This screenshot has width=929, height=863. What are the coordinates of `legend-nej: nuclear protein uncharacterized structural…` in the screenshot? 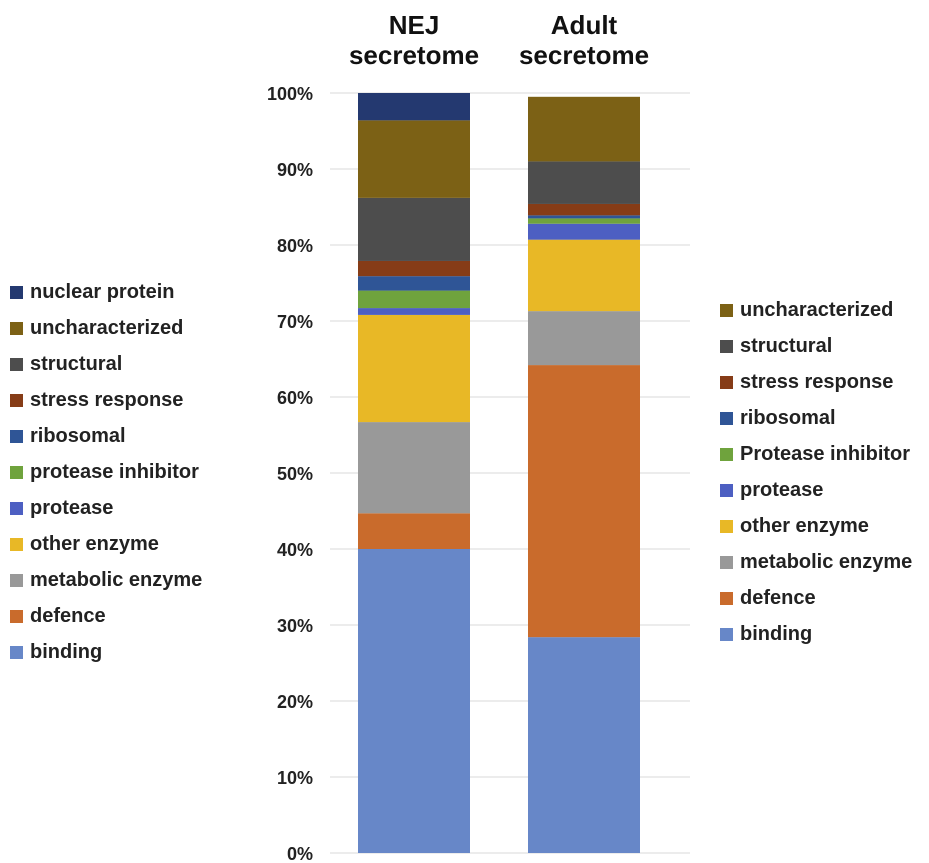 It's located at (106, 472).